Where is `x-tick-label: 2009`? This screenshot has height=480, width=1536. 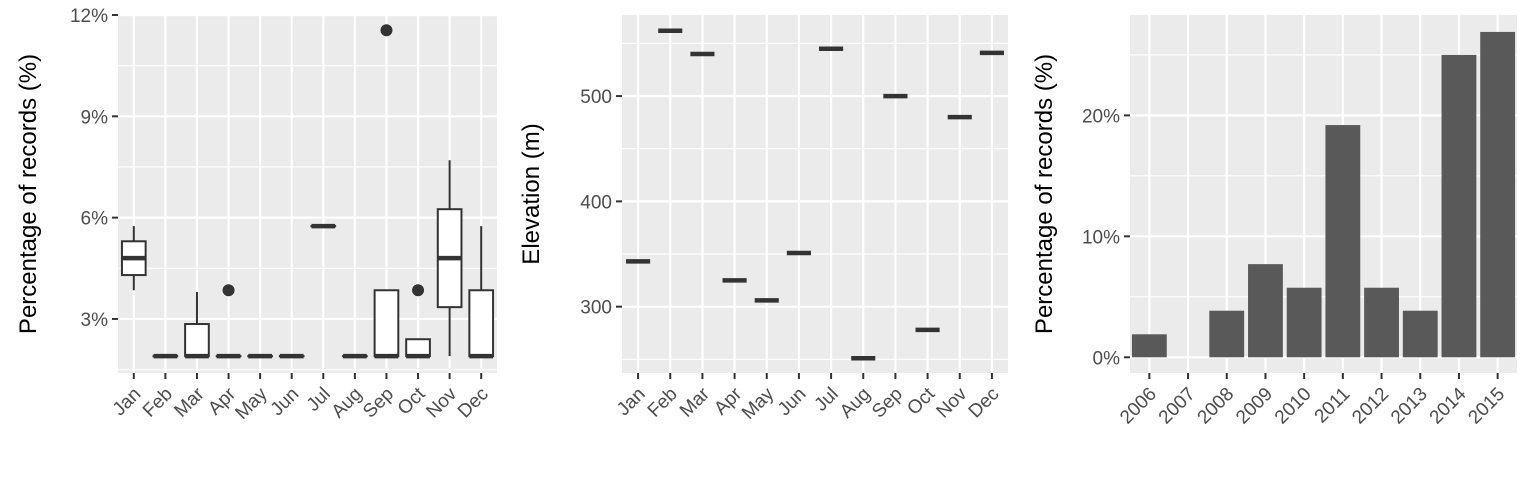
x-tick-label: 2009 is located at coordinates (1254, 406).